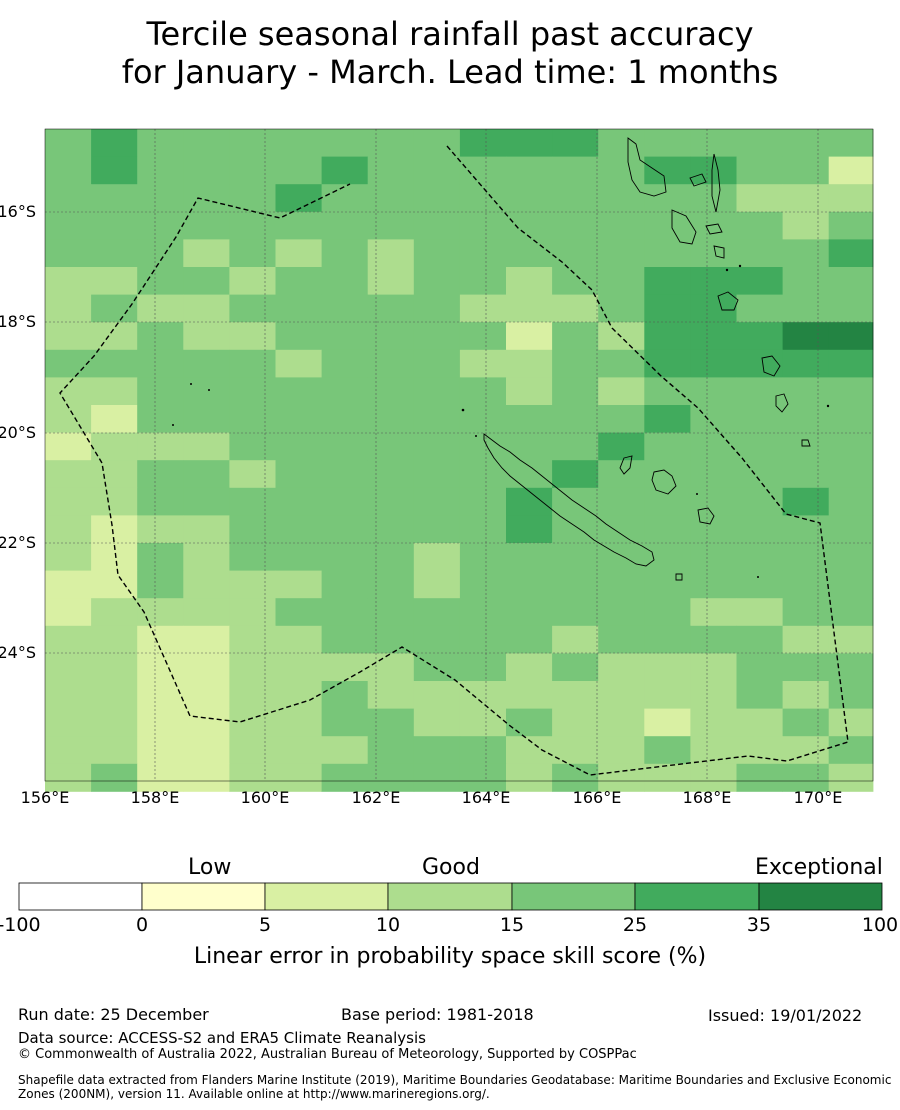 The width and height of the screenshot is (900, 1110). I want to click on vanuatu-tanna, so click(782, 403).